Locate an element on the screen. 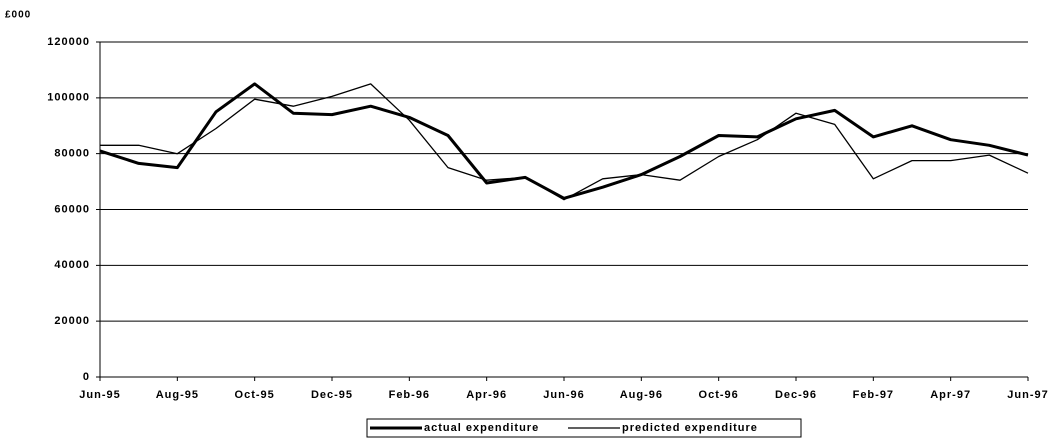  y-tick-label: 80000 is located at coordinates (72, 154).